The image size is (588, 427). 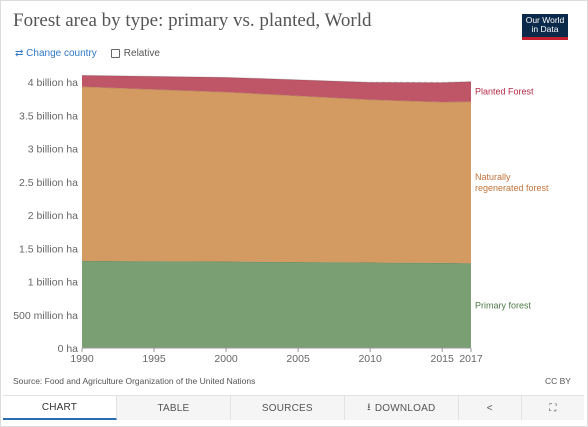 I want to click on change-country-label: Change country, so click(x=61, y=53).